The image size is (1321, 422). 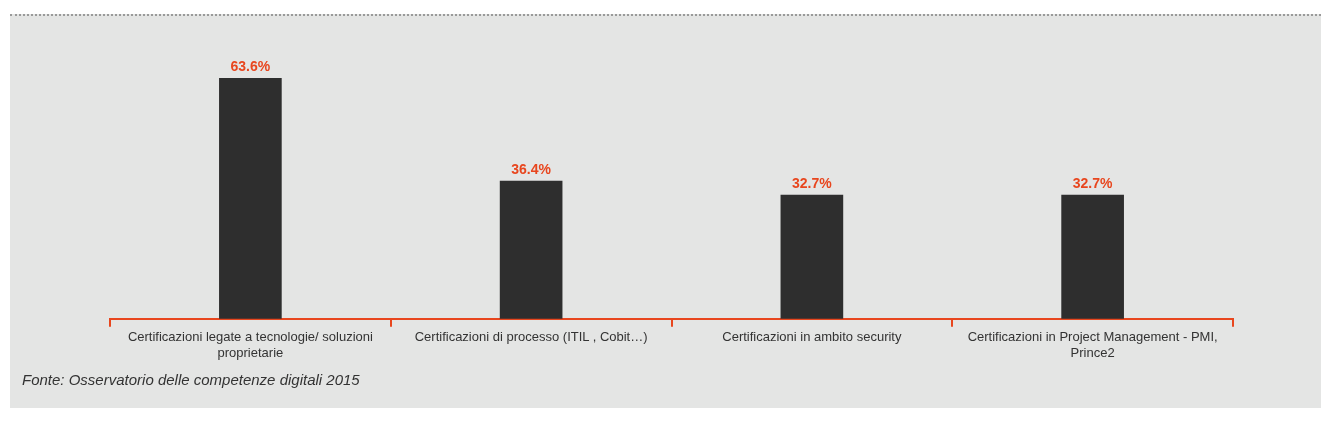 What do you see at coordinates (250, 344) in the screenshot?
I see `x-tick-label: Certificazioni legate a tecnologie/ soluzioni proprietarie` at bounding box center [250, 344].